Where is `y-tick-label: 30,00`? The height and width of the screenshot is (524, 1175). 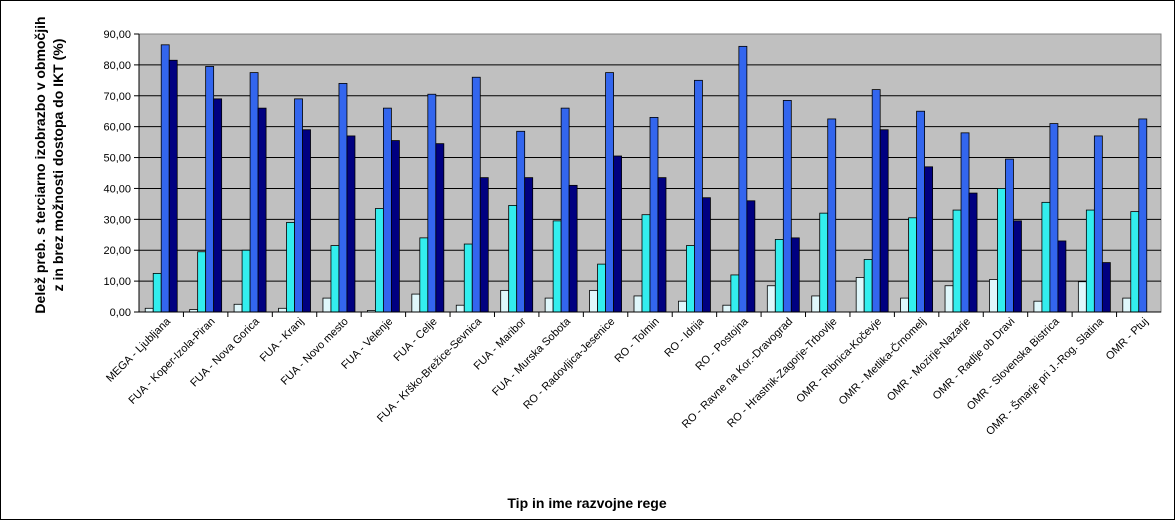
y-tick-label: 30,00 is located at coordinates (117, 220).